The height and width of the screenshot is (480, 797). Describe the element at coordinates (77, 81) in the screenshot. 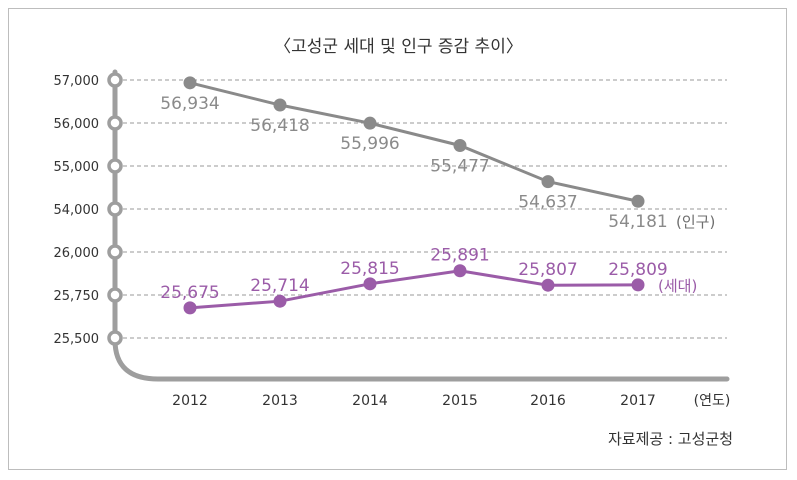

I see `y-tick-label: 57,000` at that location.